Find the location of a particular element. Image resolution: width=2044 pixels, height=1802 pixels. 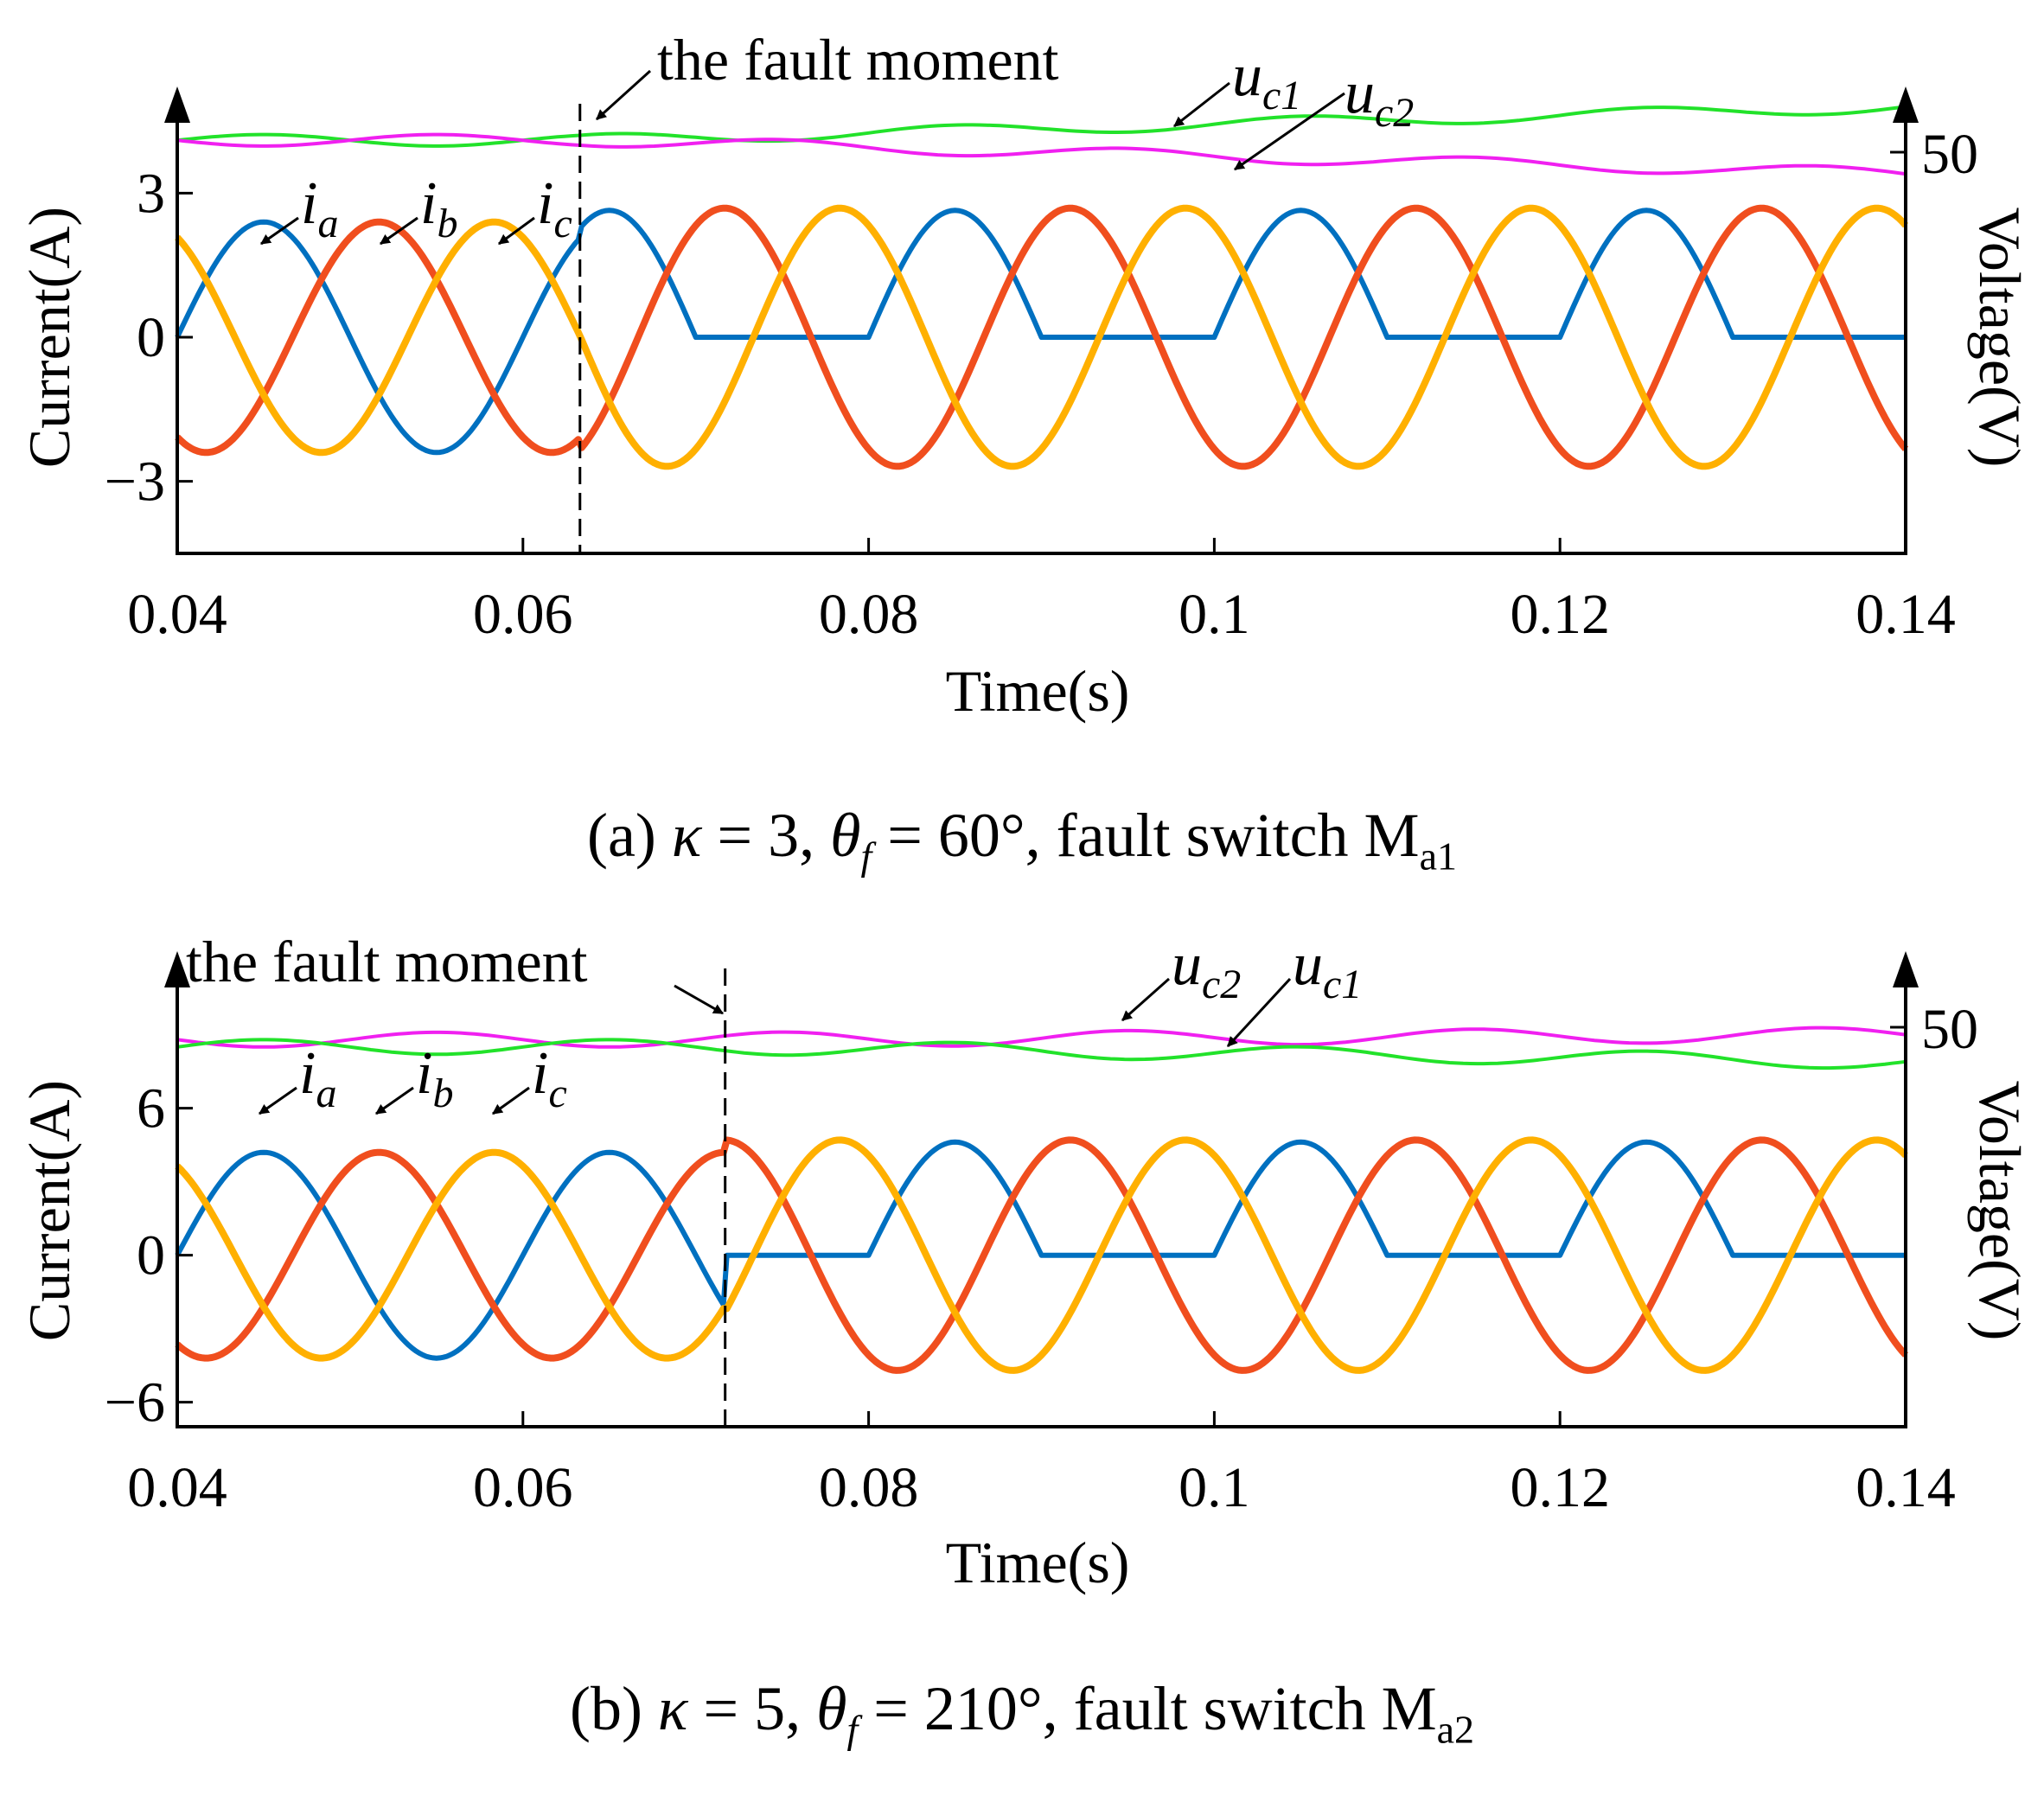

fault-arrow-a is located at coordinates (623, 95).